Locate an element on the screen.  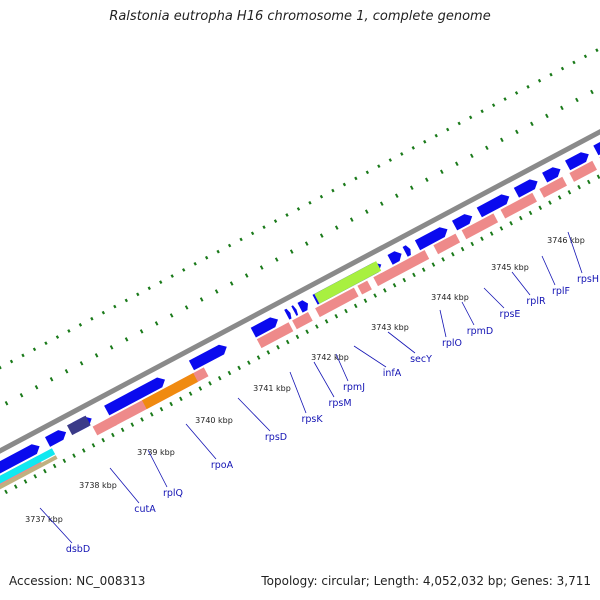
gene-label-rpsK: rpsK is located at coordinates (306, 398).